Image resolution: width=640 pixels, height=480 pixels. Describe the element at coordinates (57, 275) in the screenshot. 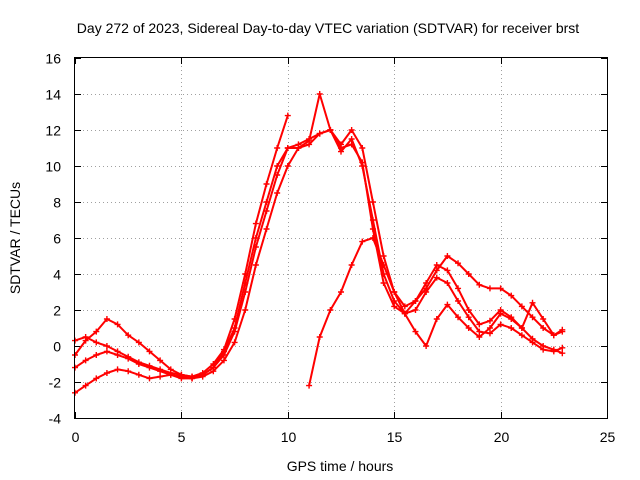

I see `y-tick-label: 4` at that location.